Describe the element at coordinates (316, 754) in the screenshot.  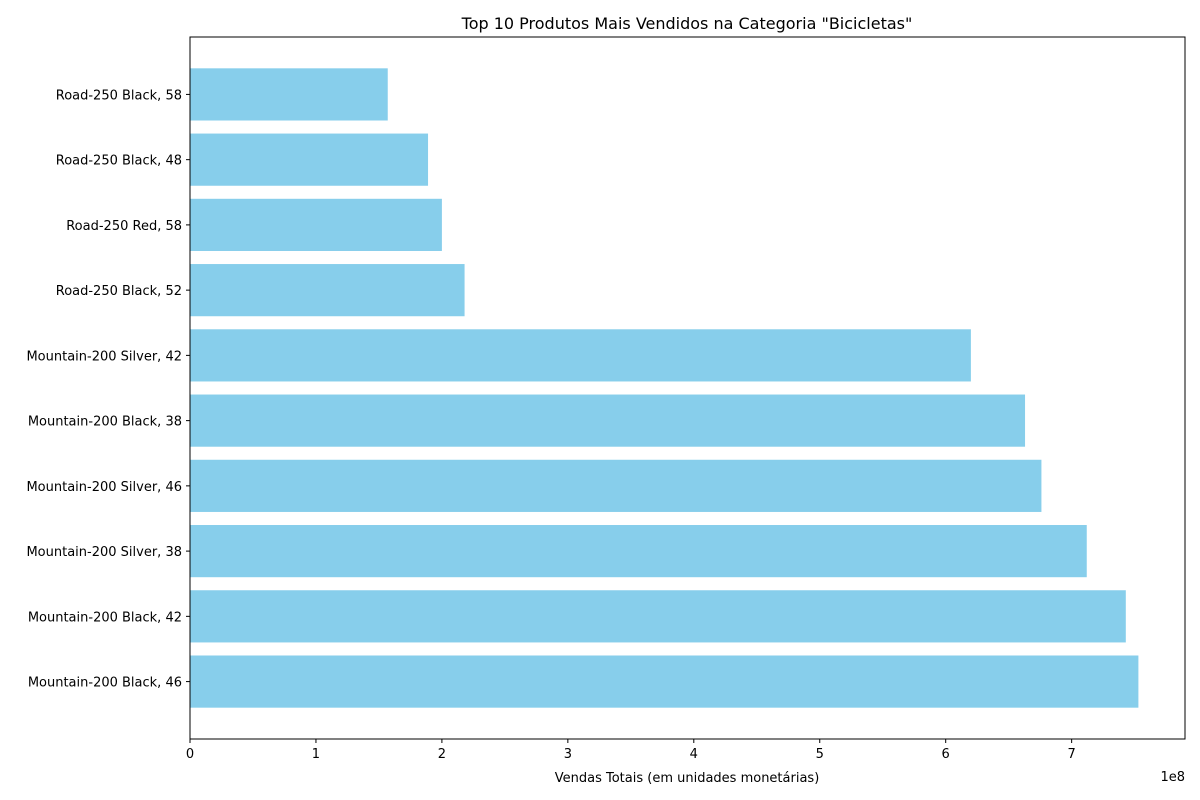
I see `x-tick-label: 1` at that location.